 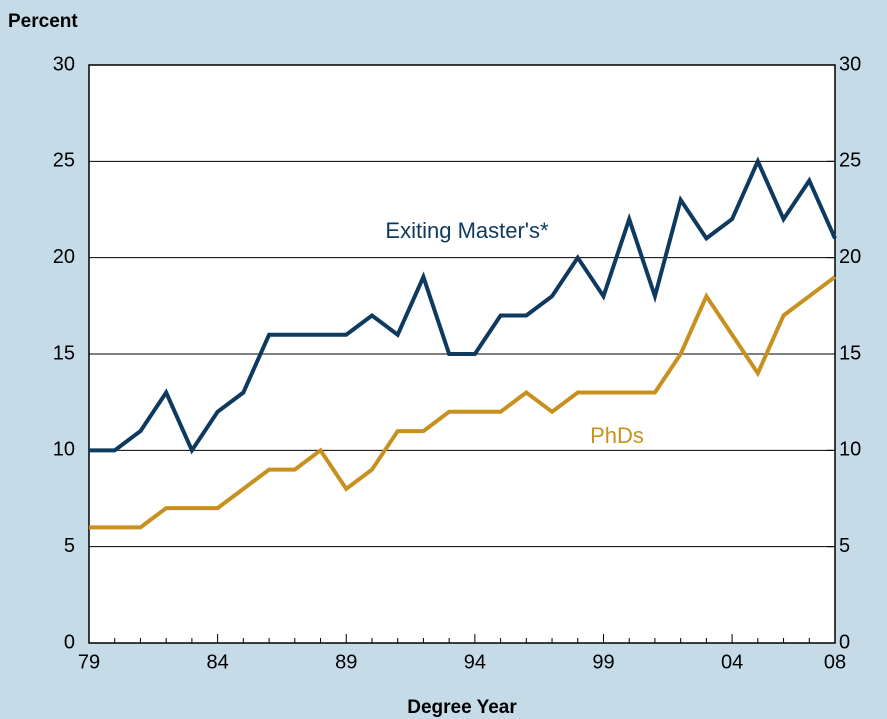 What do you see at coordinates (844, 642) in the screenshot?
I see `y2-tick-label: 0` at bounding box center [844, 642].